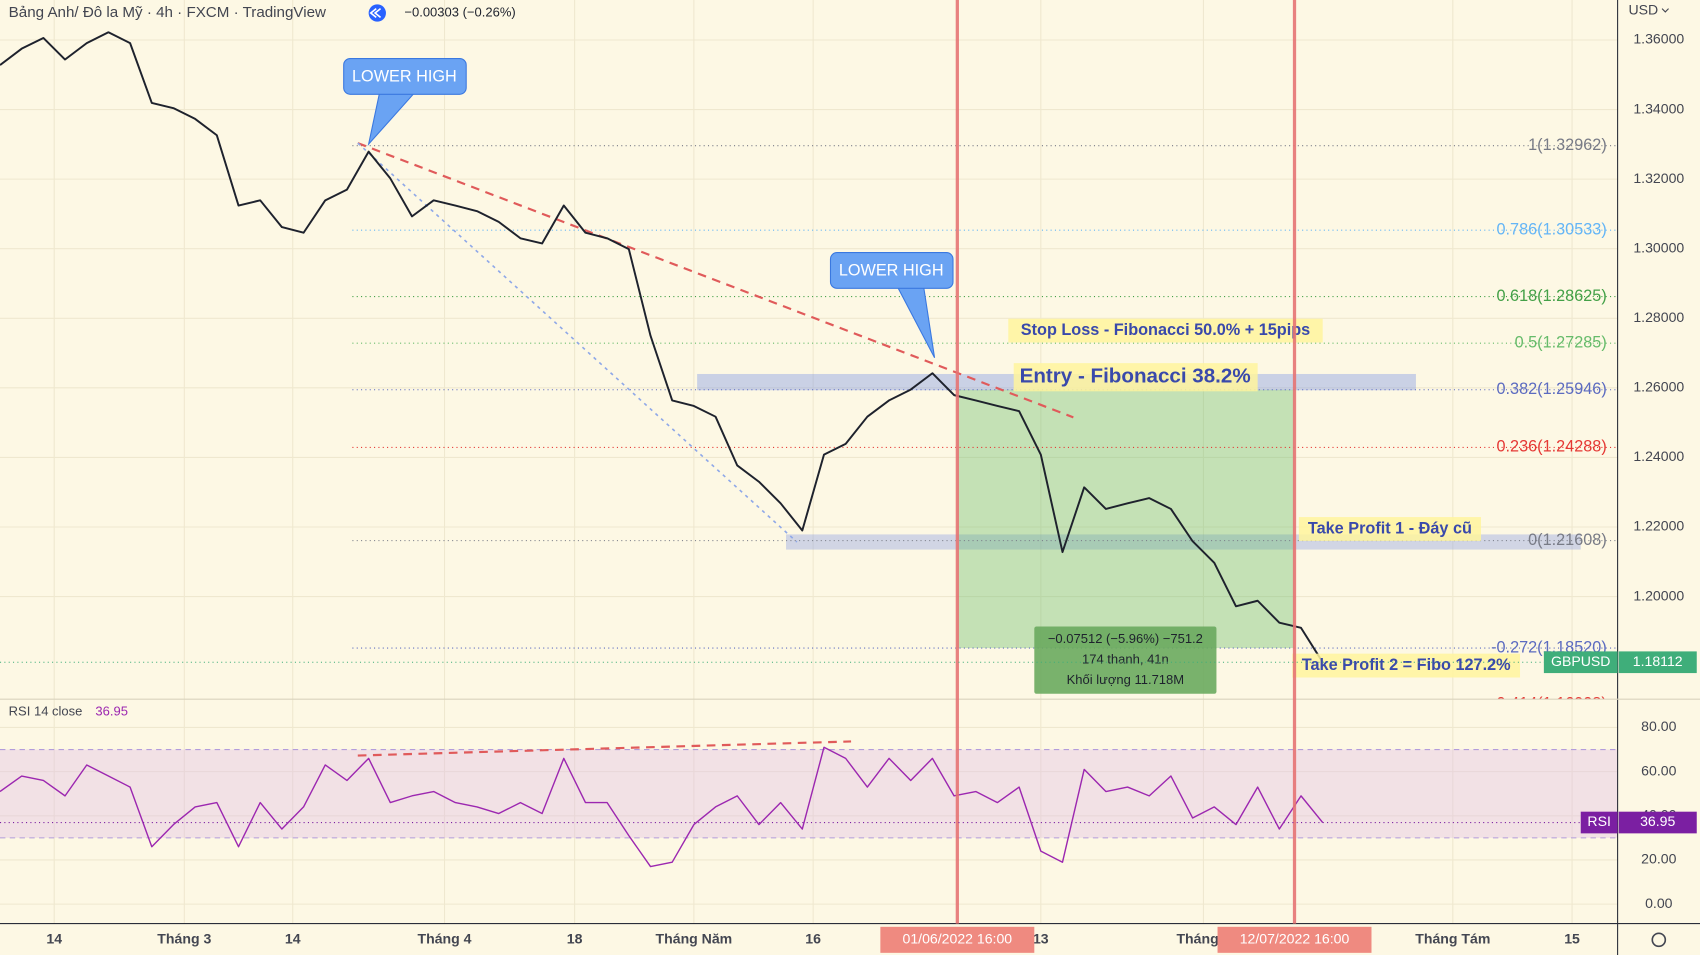 Image resolution: width=1700 pixels, height=955 pixels. I want to click on replay-icon, so click(375, 13).